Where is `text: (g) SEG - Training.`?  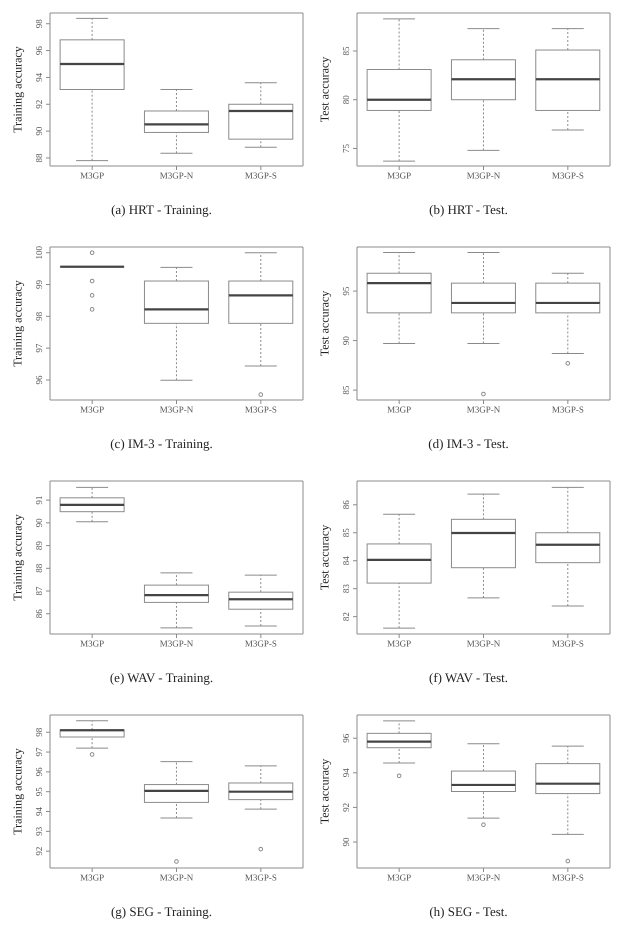
text: (g) SEG - Training. is located at coordinates (162, 912).